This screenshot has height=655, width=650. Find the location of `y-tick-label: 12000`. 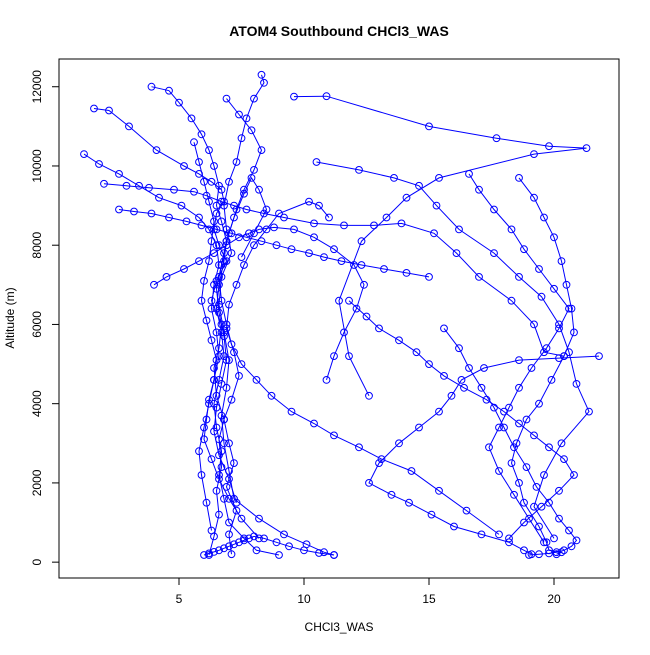

y-tick-label: 12000 is located at coordinates (37, 87).